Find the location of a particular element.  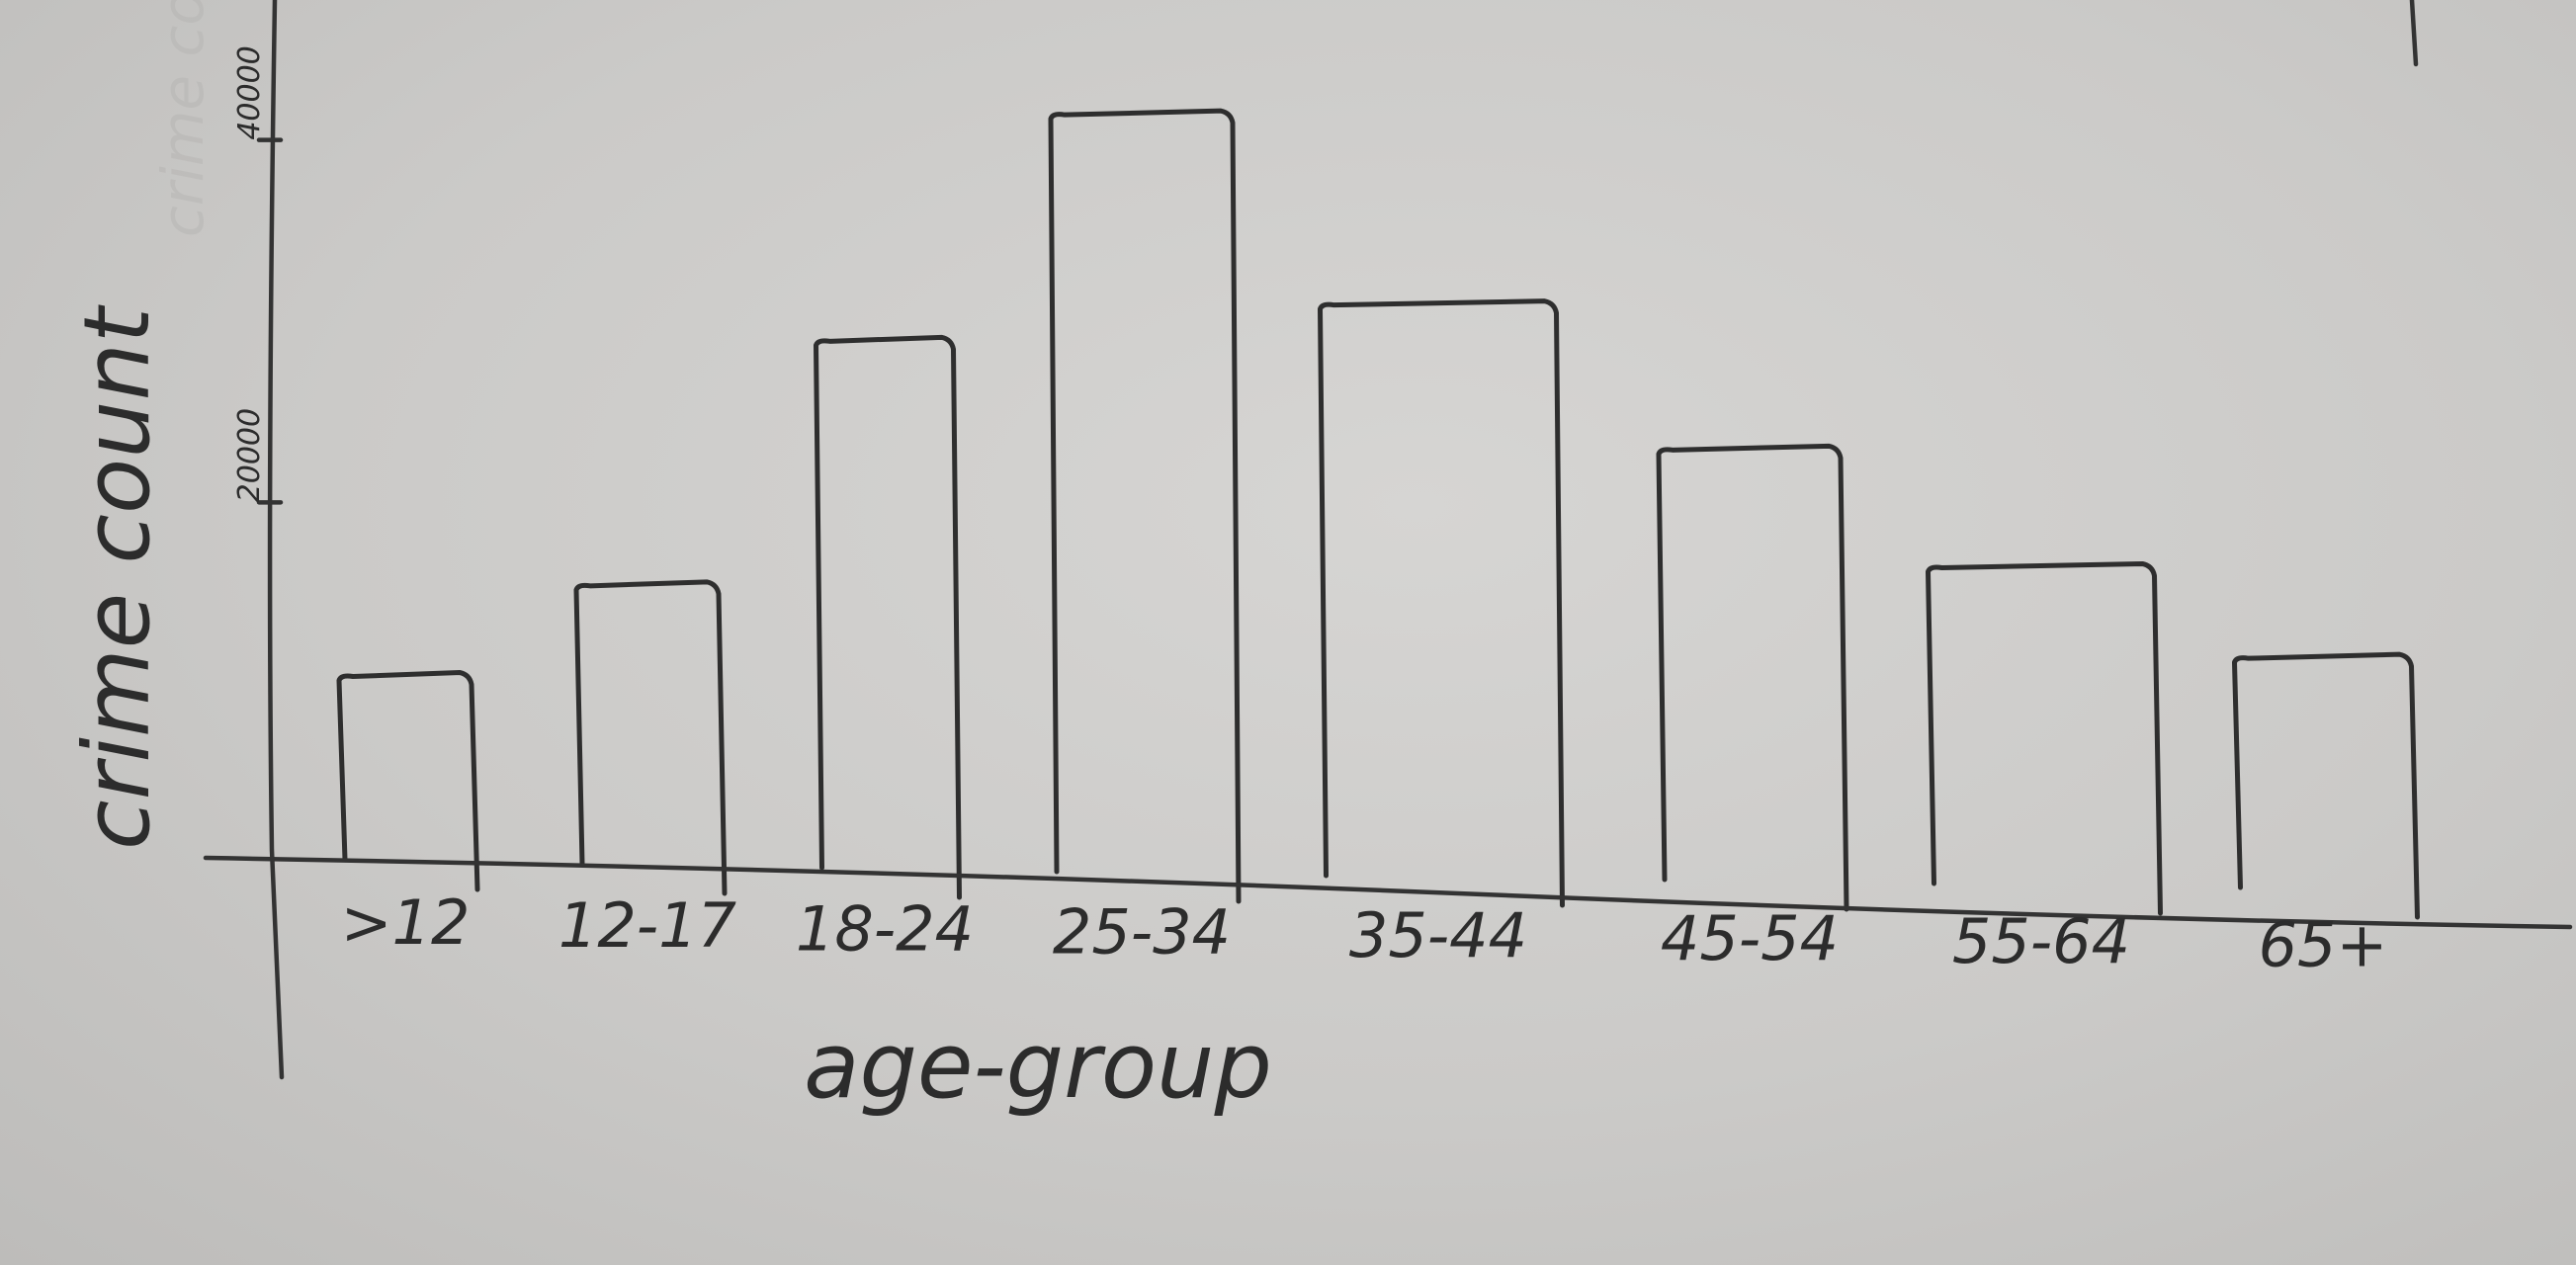

x-tick-label: 55-64 is located at coordinates (2041, 941).